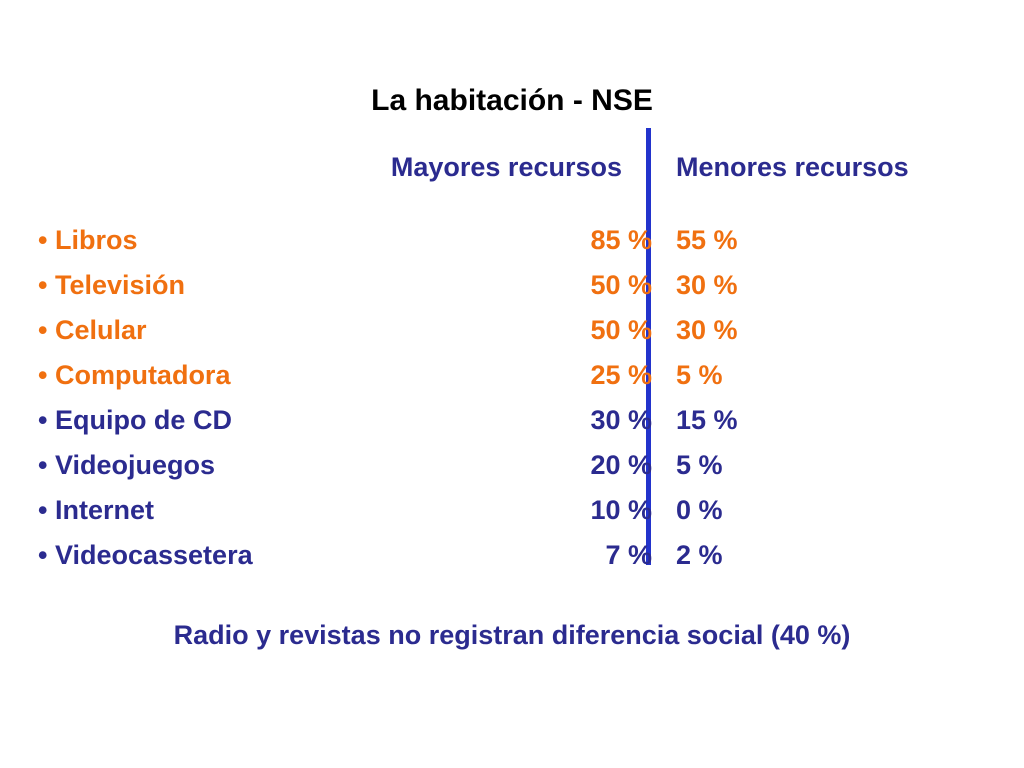  I want to click on value-mayores: 30 %, so click(621, 420).